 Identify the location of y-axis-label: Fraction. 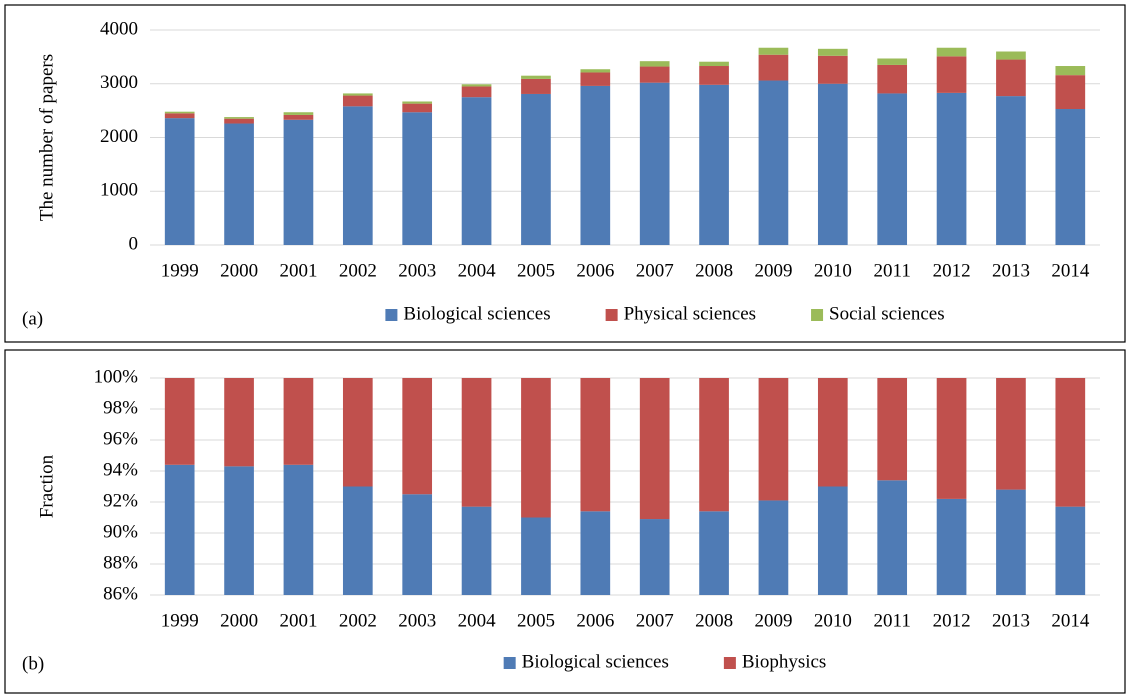
(46, 486).